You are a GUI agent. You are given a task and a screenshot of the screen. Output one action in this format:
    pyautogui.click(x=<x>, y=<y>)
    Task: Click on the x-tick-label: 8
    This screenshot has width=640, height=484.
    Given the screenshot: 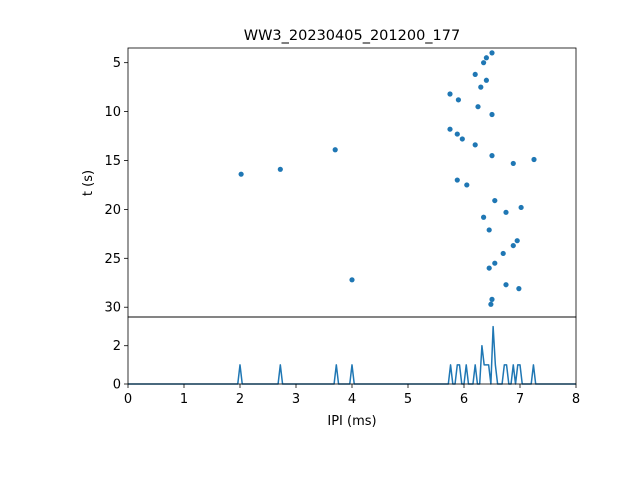 What is the action you would take?
    pyautogui.click(x=576, y=399)
    